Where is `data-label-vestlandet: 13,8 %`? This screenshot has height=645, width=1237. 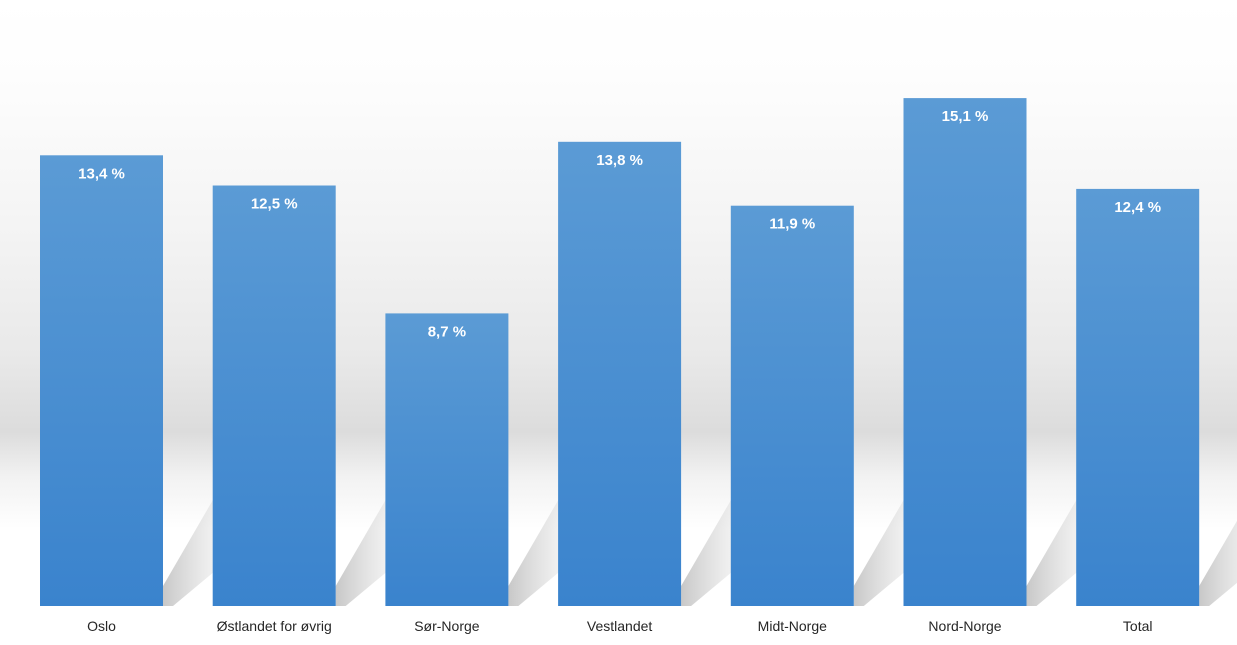
data-label-vestlandet: 13,8 % is located at coordinates (619, 160).